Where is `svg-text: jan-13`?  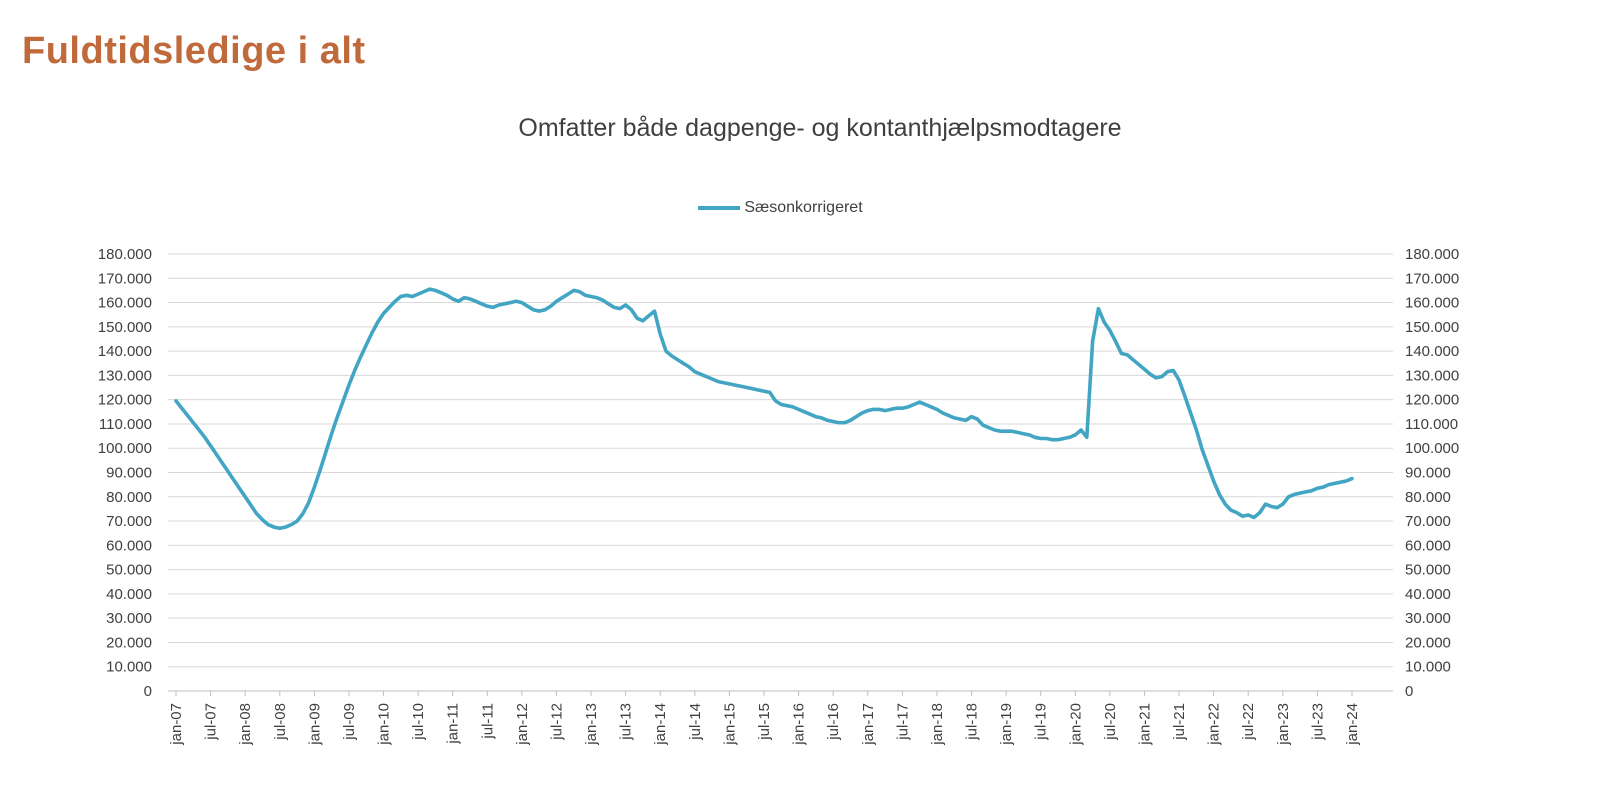
svg-text: jan-13 is located at coordinates (591, 724).